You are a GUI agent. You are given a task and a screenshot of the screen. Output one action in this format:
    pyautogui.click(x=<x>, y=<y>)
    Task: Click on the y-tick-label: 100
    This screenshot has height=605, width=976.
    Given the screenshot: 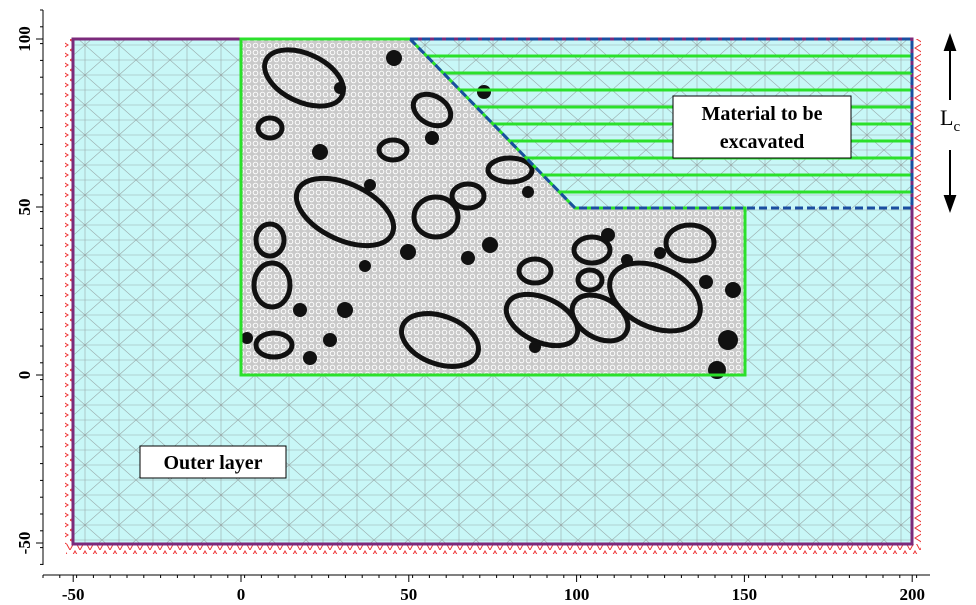 What is the action you would take?
    pyautogui.click(x=24, y=39)
    